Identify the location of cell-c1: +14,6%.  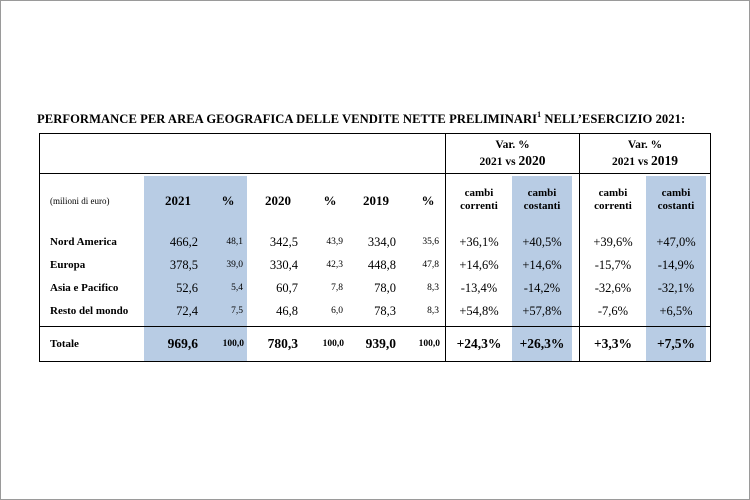
(479, 265).